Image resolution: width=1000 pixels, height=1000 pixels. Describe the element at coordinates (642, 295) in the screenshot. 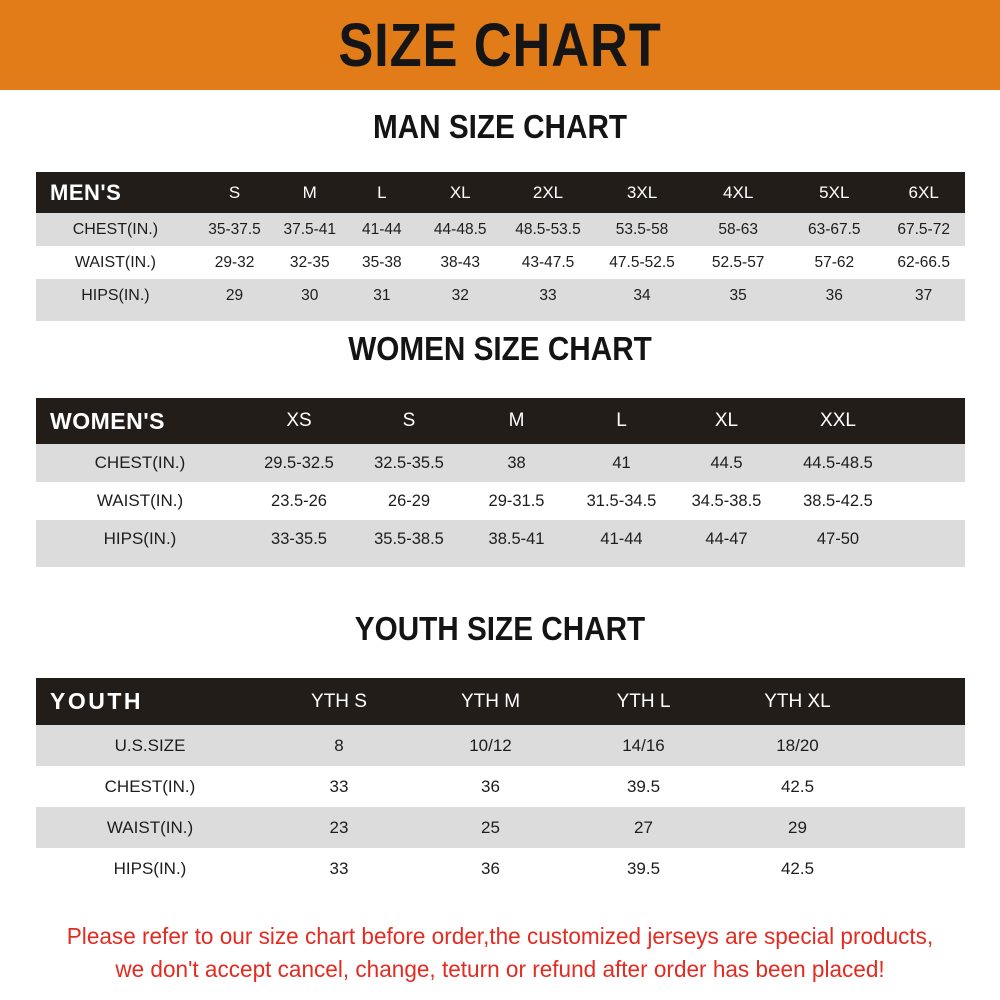

I see `cell: 34` at that location.